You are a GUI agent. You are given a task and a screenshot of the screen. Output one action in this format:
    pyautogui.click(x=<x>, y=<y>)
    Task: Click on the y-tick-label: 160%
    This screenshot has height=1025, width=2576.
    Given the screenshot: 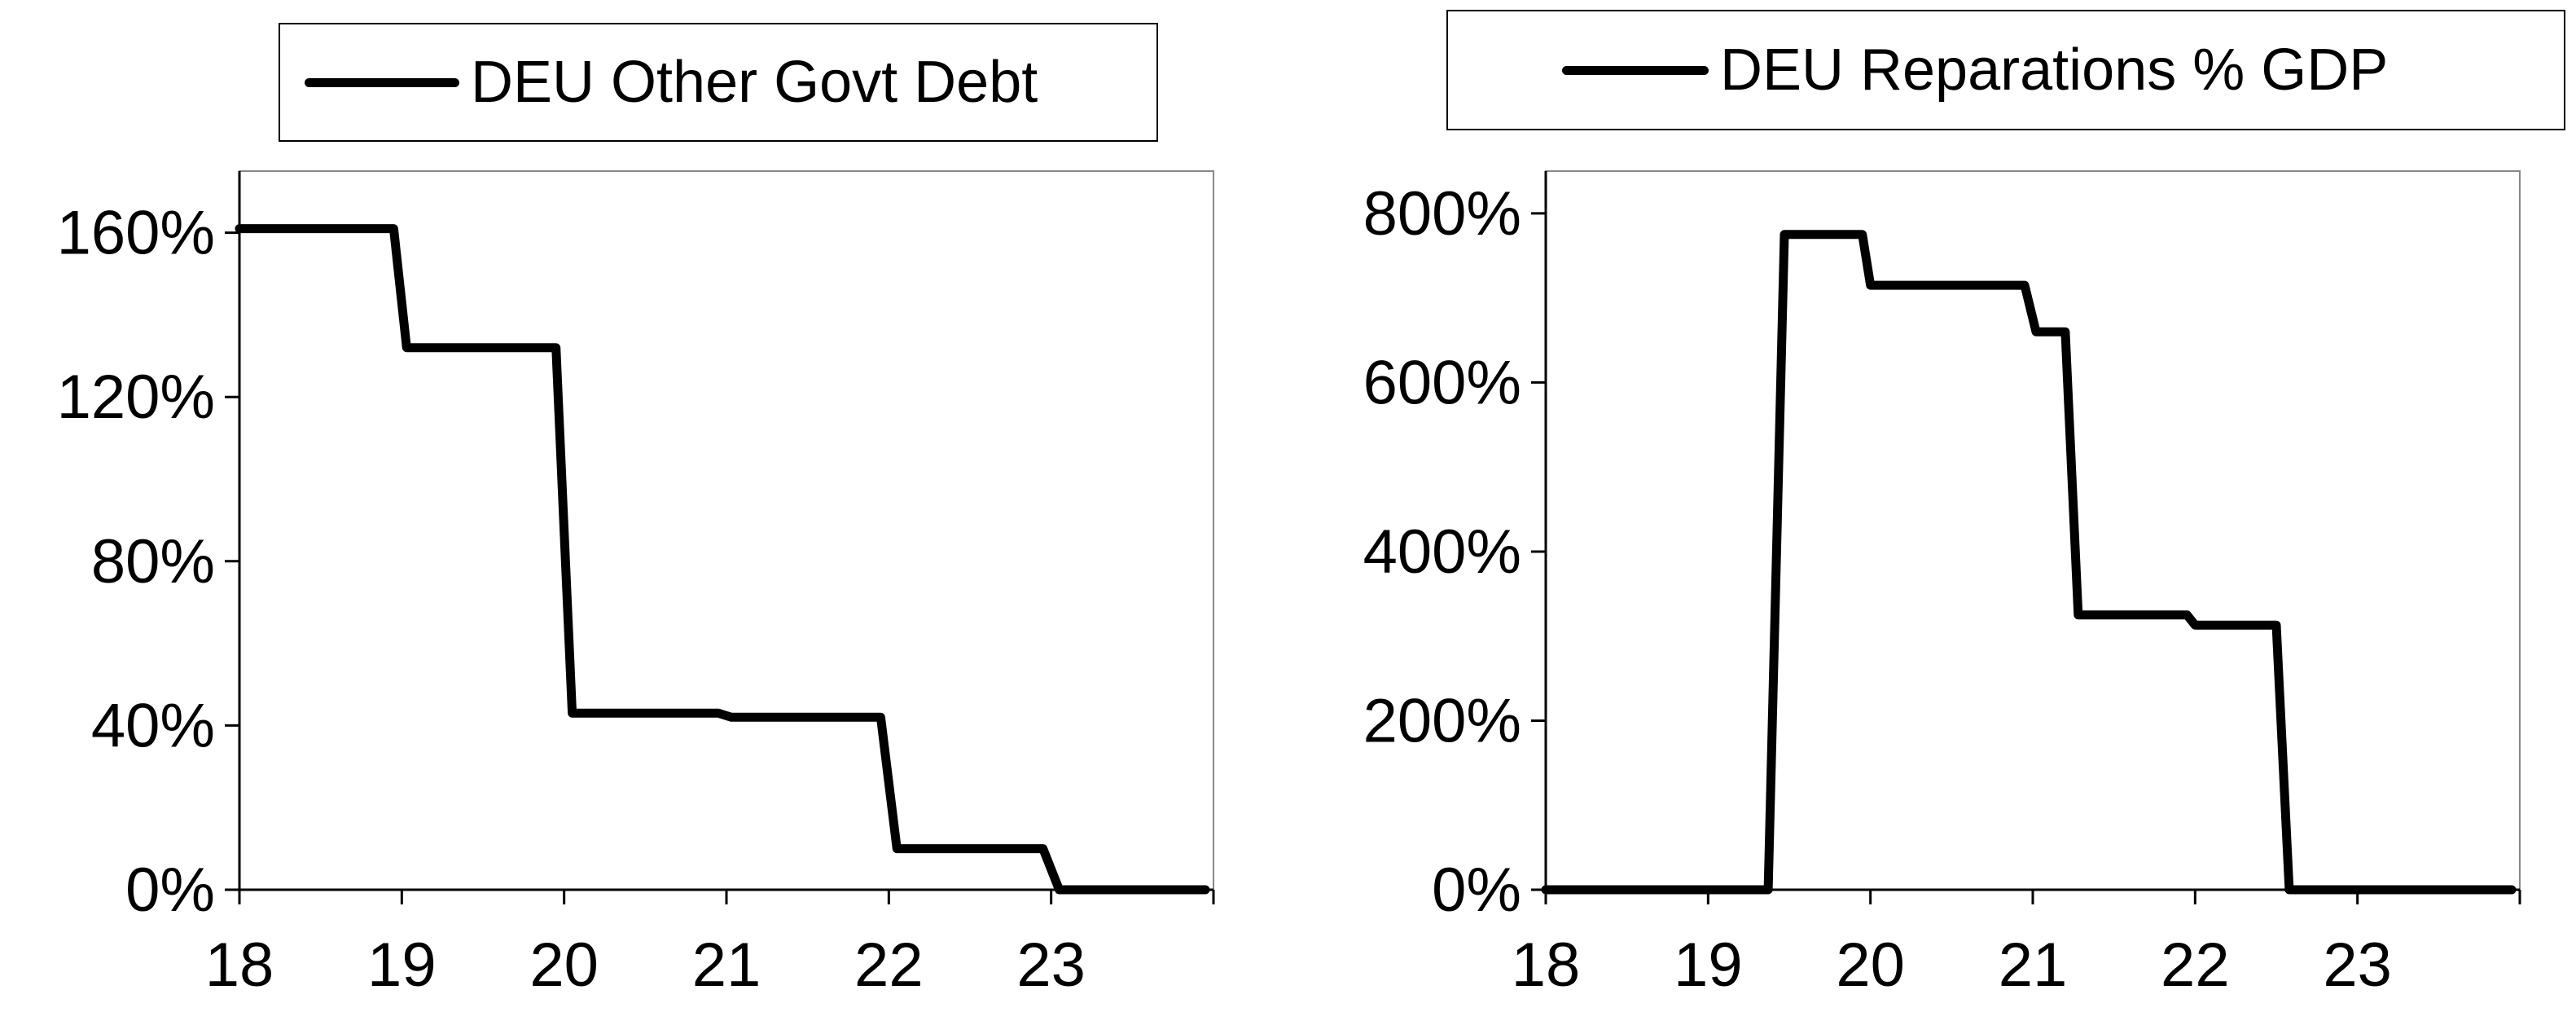 What is the action you would take?
    pyautogui.click(x=136, y=233)
    